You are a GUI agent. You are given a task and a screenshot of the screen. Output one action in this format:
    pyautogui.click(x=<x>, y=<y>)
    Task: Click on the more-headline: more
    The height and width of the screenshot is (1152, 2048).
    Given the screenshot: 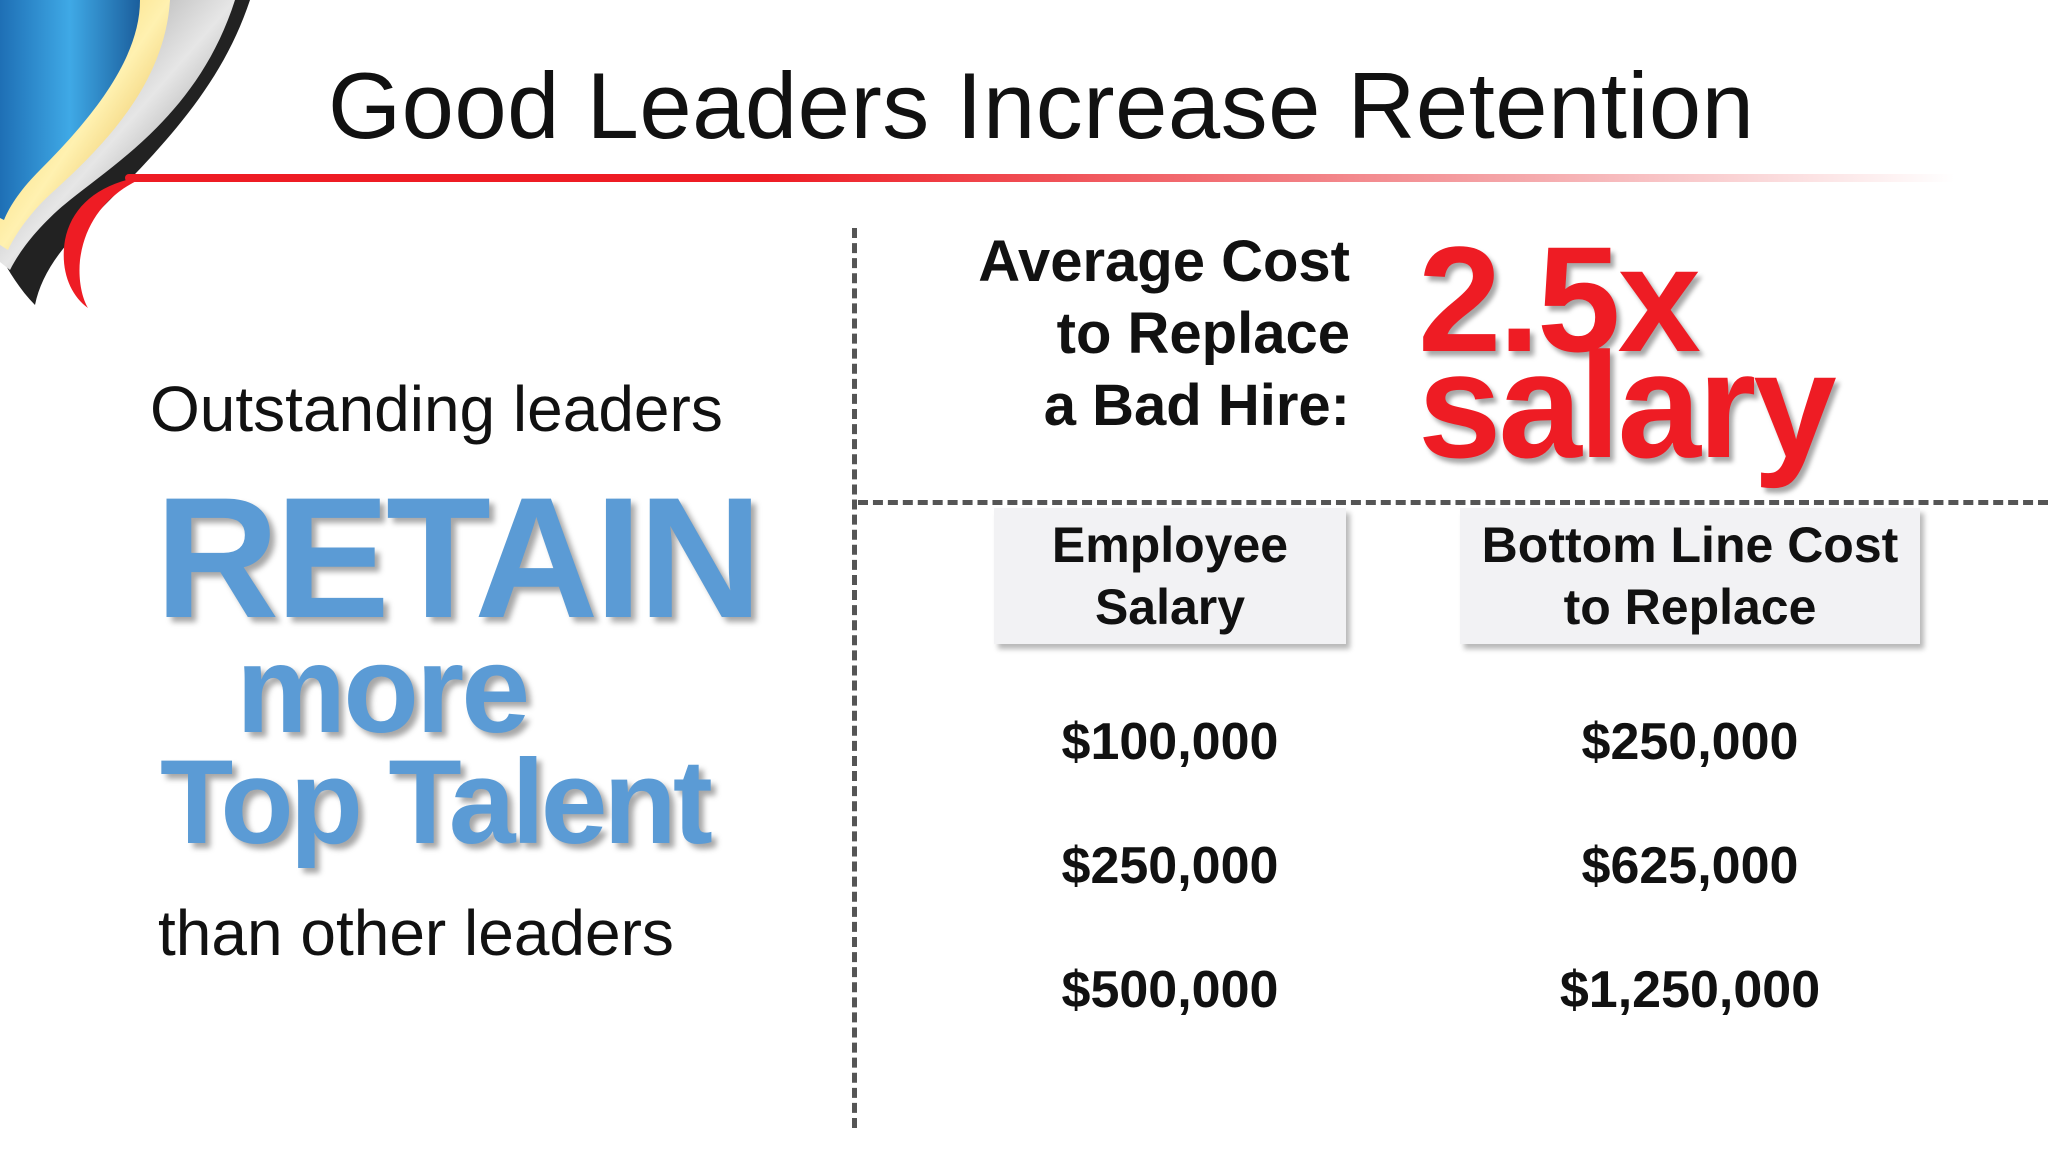 What is the action you would take?
    pyautogui.click(x=383, y=690)
    